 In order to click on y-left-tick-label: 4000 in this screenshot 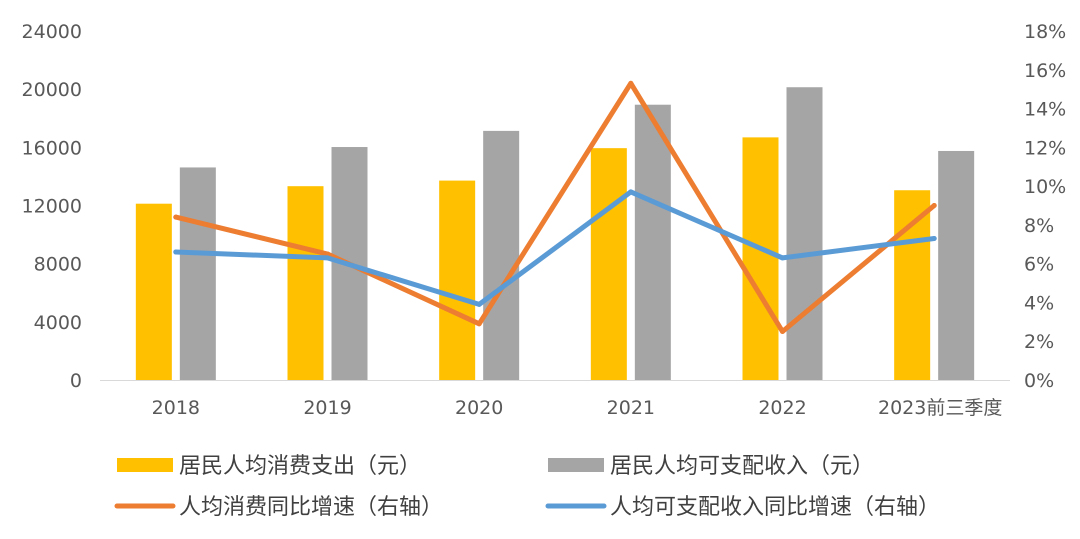, I will do `click(58, 323)`.